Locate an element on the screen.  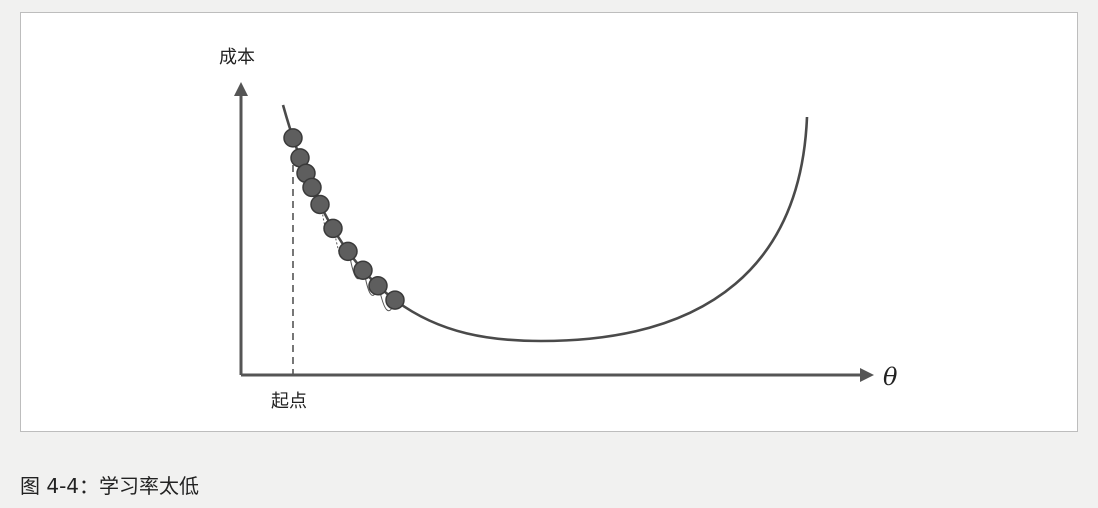
start-label: 起点 is located at coordinates (289, 401).